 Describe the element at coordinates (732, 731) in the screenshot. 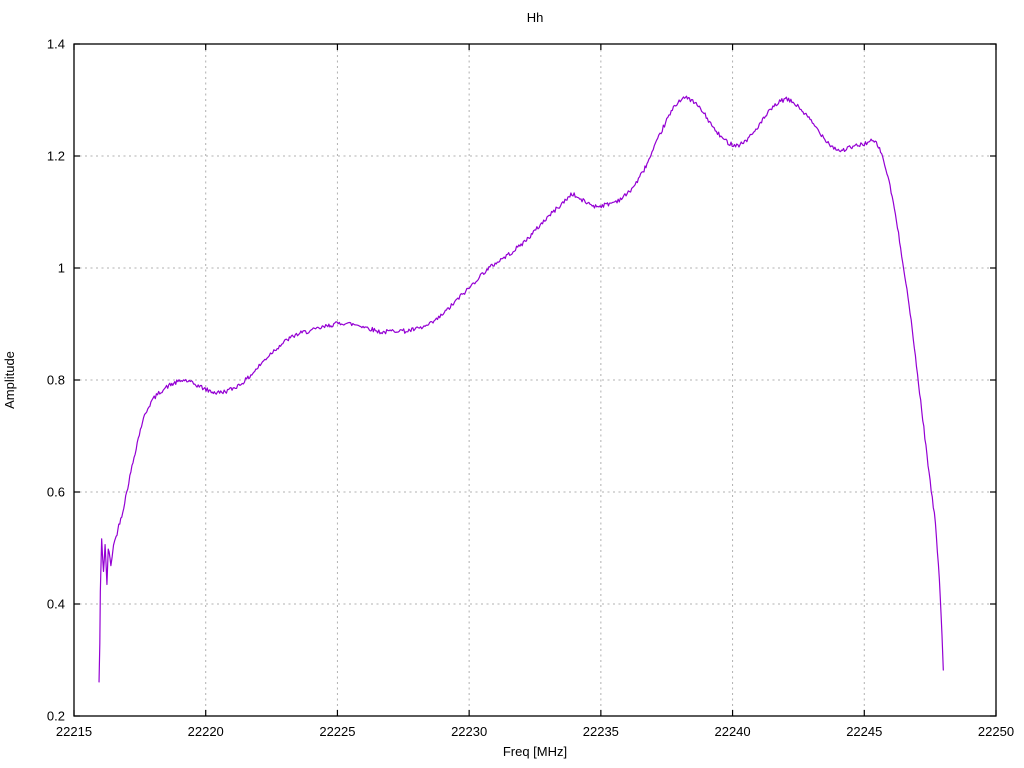

I see `x-tick-label: 22240` at that location.